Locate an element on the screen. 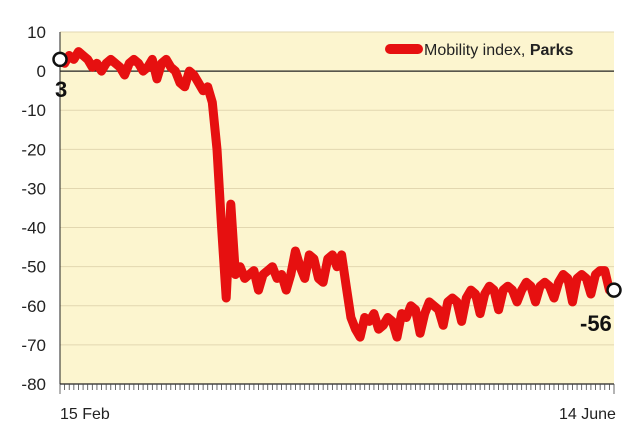 This screenshot has width=640, height=448. legend-label-bold: Parks is located at coordinates (552, 50).